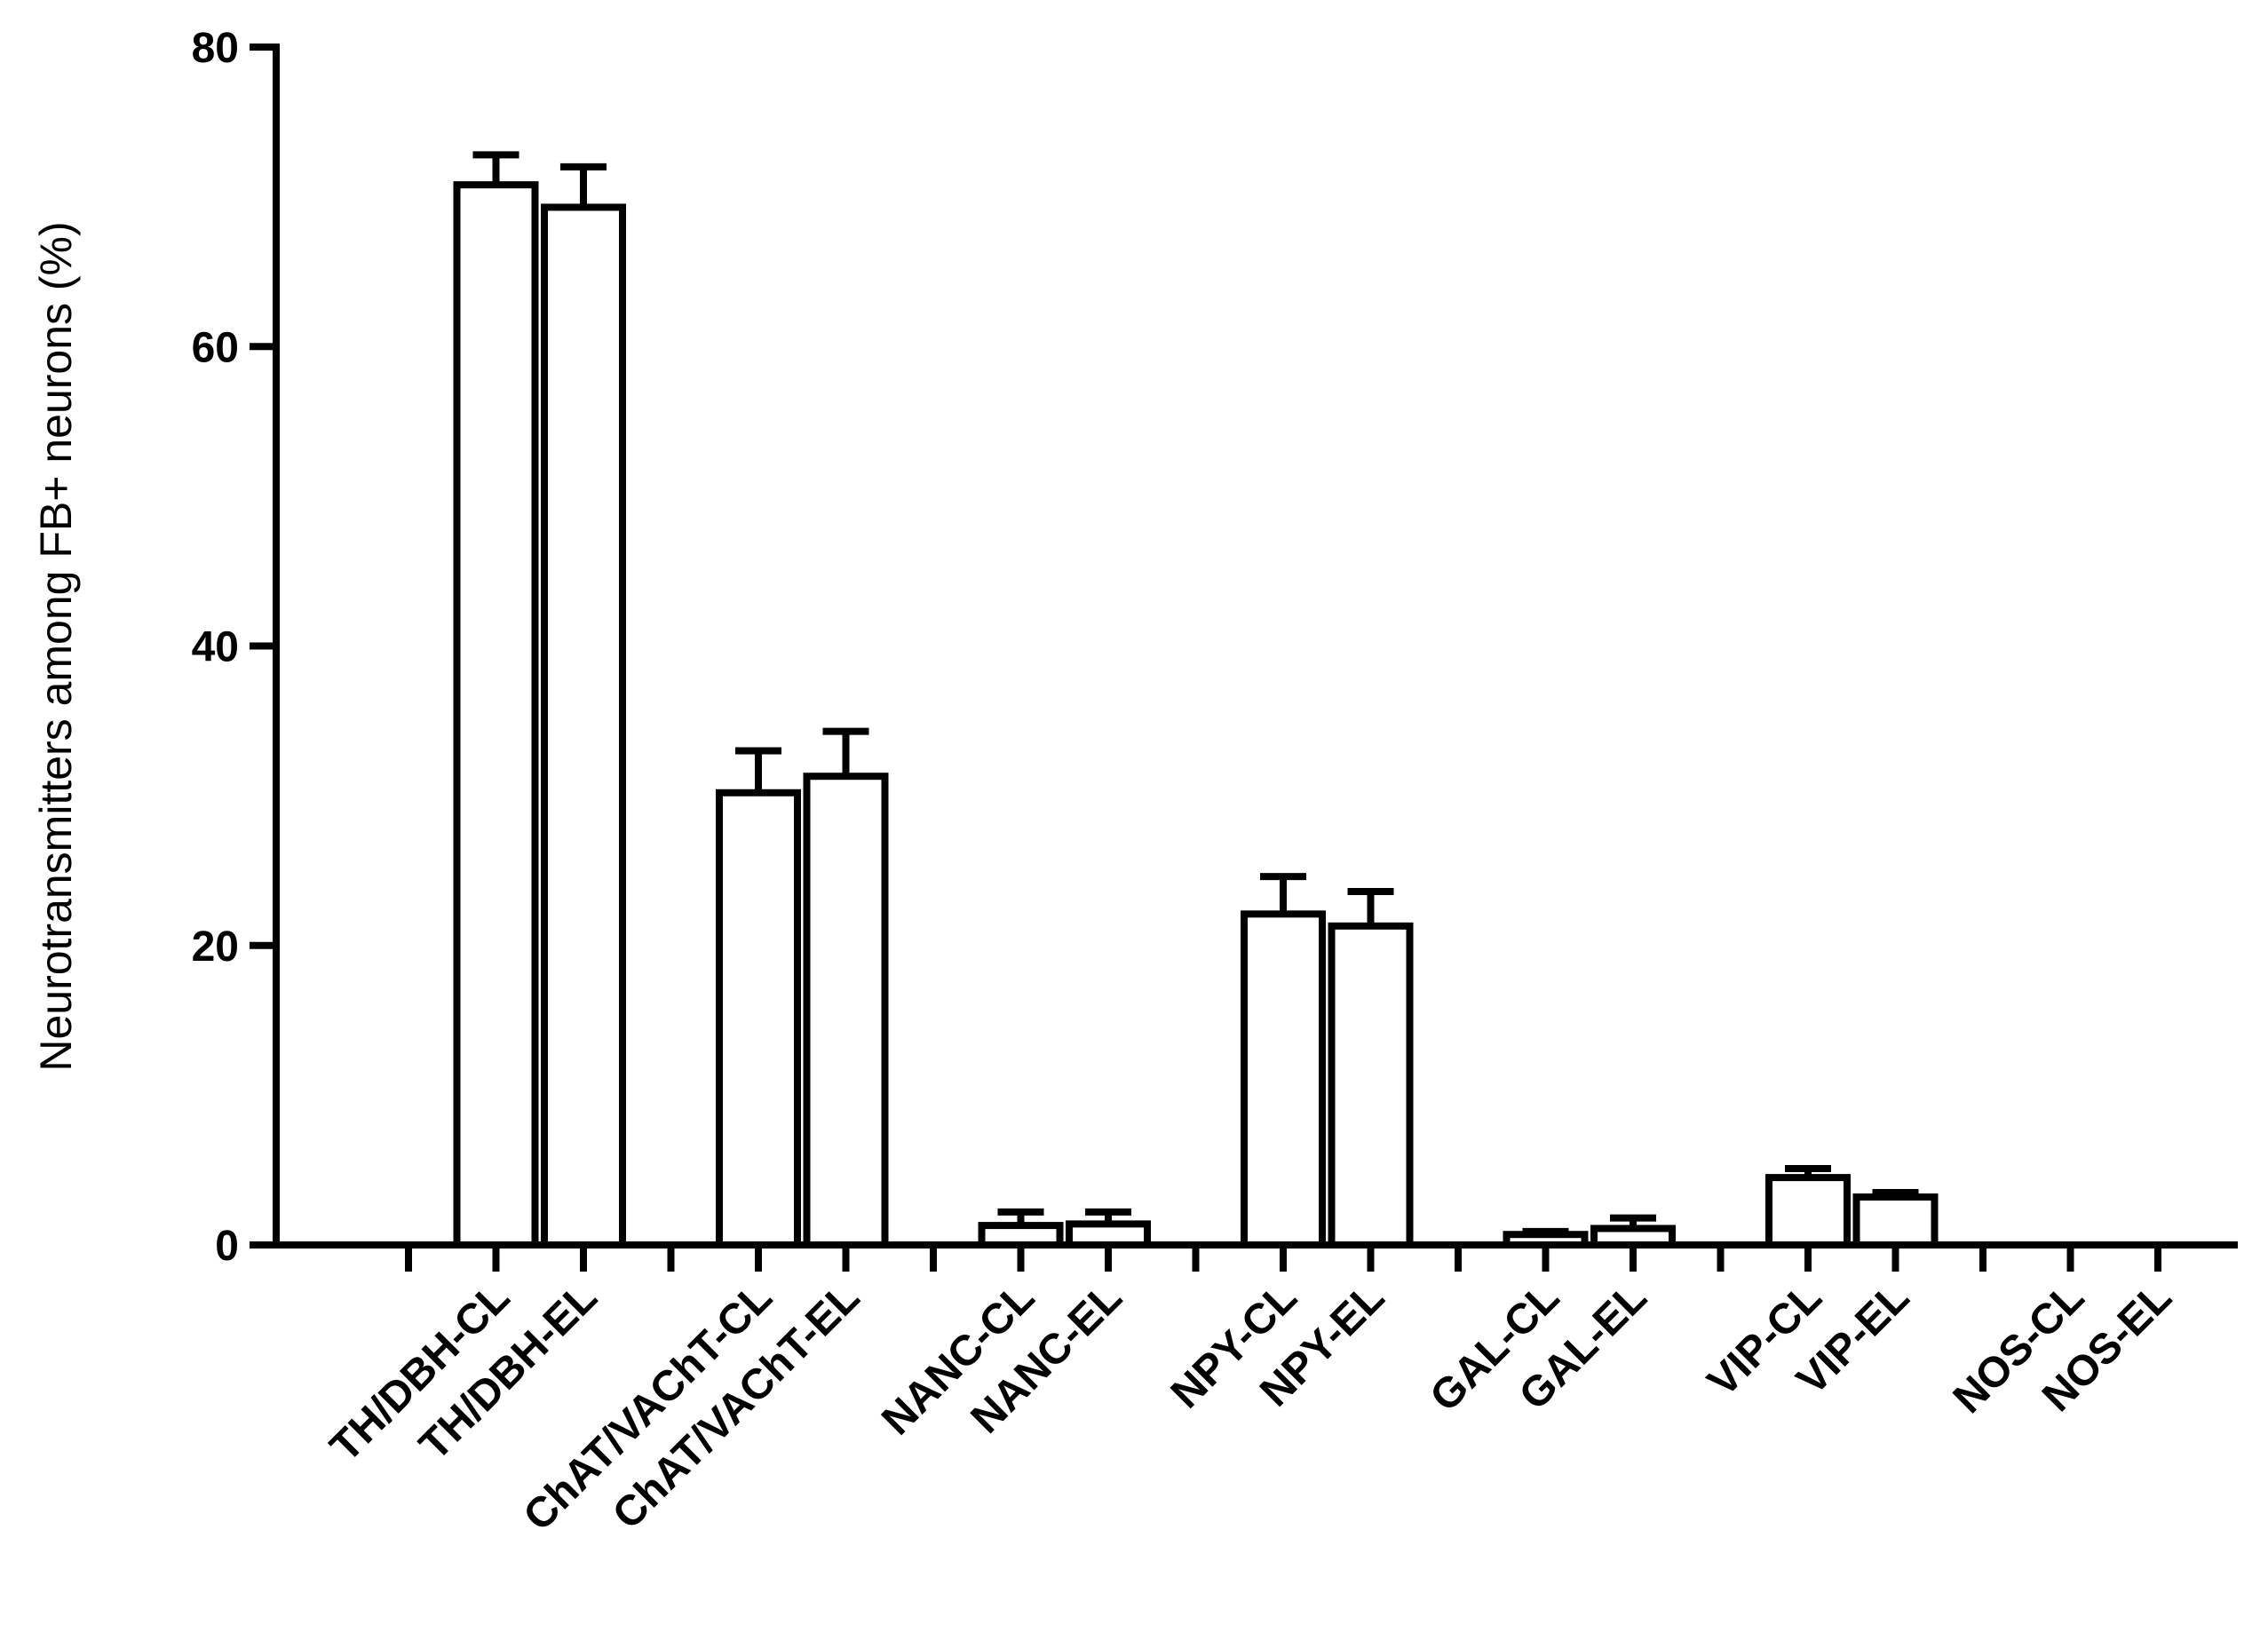 The height and width of the screenshot is (1625, 2268). Describe the element at coordinates (215, 48) in the screenshot. I see `y-tick-label: 80` at that location.